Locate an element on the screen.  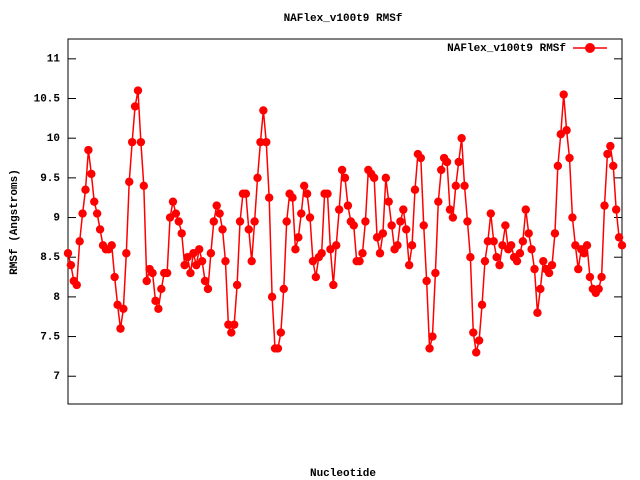
y-tick-label: 9 is located at coordinates (56, 218).